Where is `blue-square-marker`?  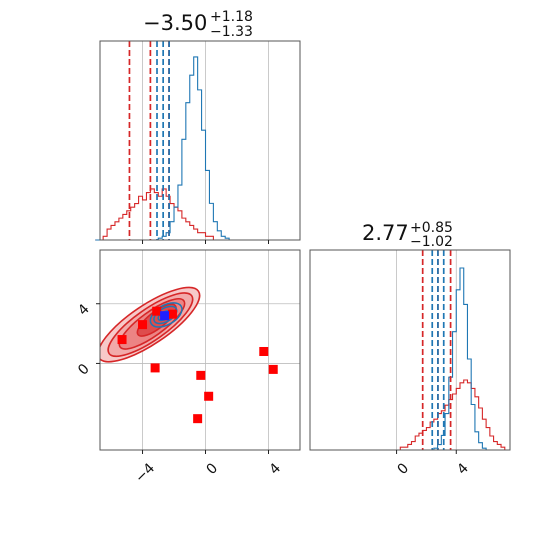 blue-square-marker is located at coordinates (165, 316).